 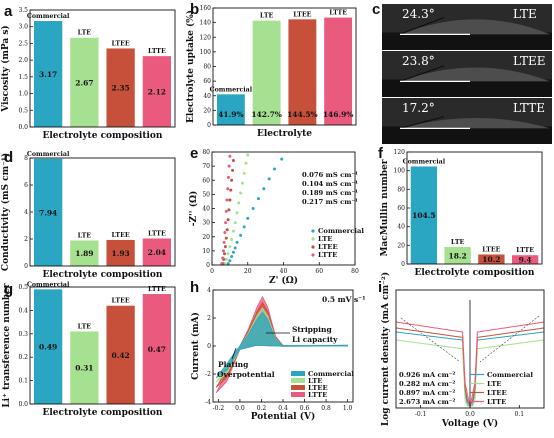 What do you see at coordinates (26, 158) in the screenshot?
I see `panel-d-ytick-label: 8` at bounding box center [26, 158].